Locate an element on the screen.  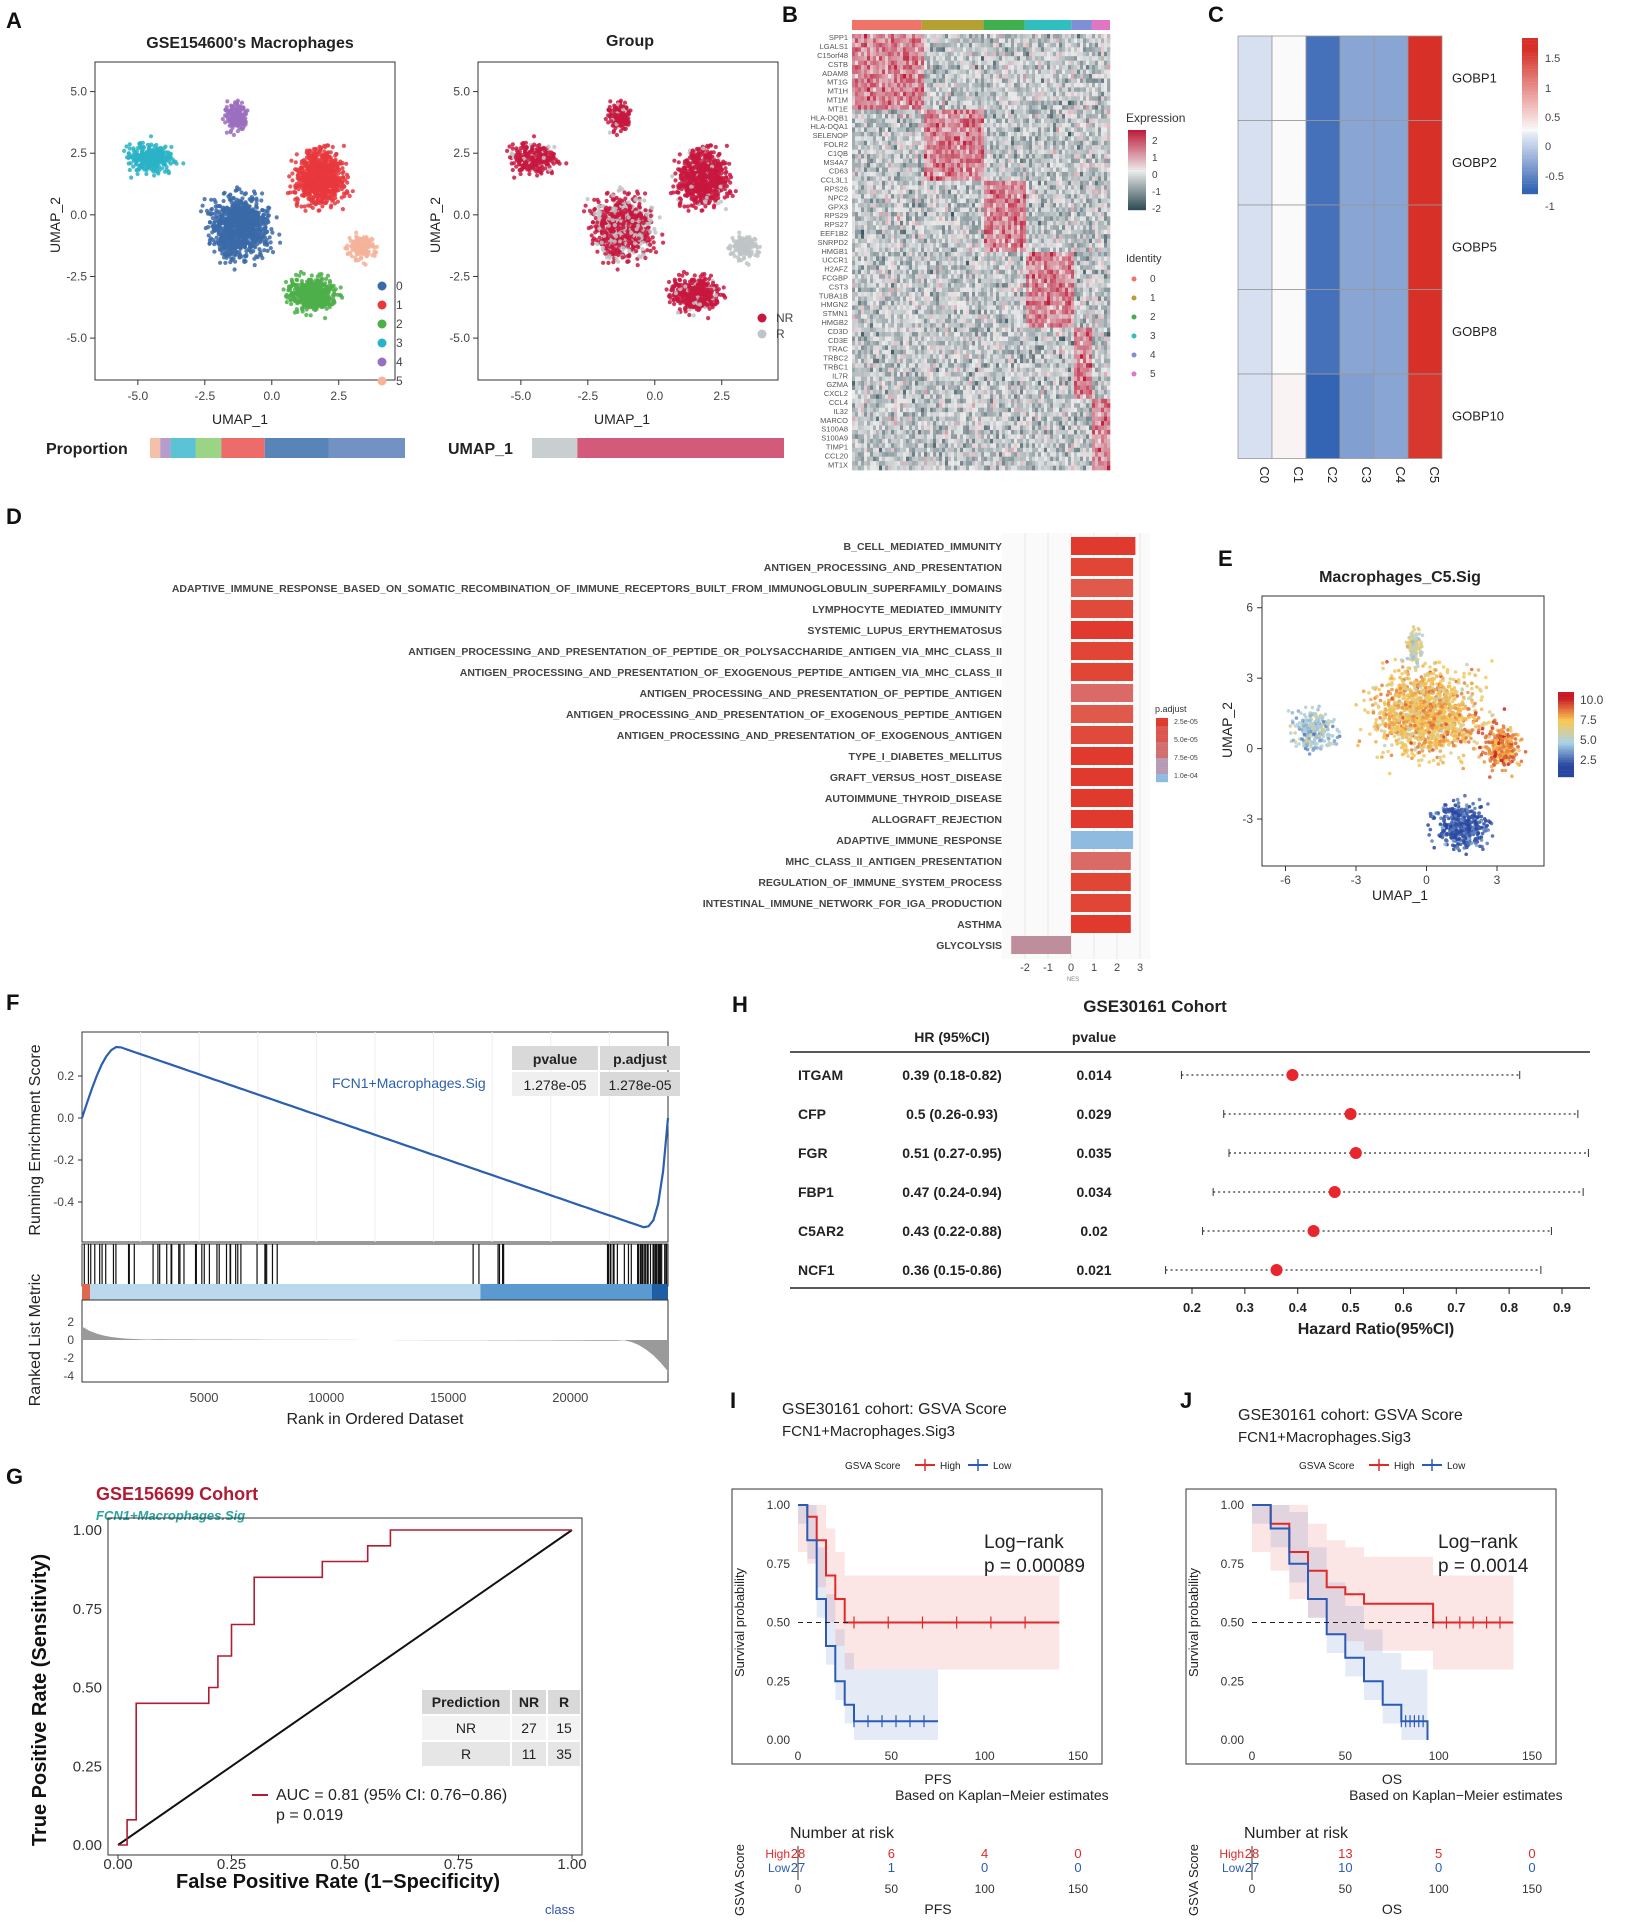
umap-clusters-points is located at coordinates (250, 209).